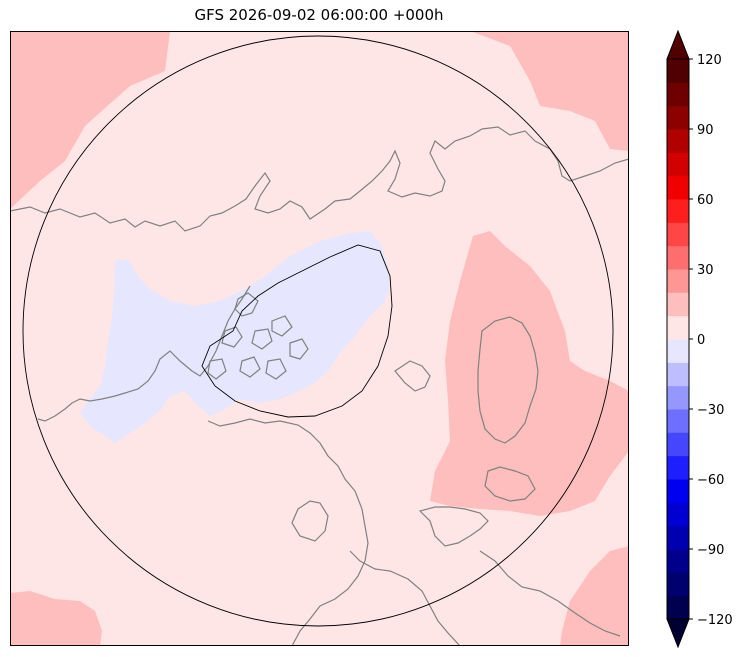  I want to click on colorbar-tick-label: −90, so click(710, 550).